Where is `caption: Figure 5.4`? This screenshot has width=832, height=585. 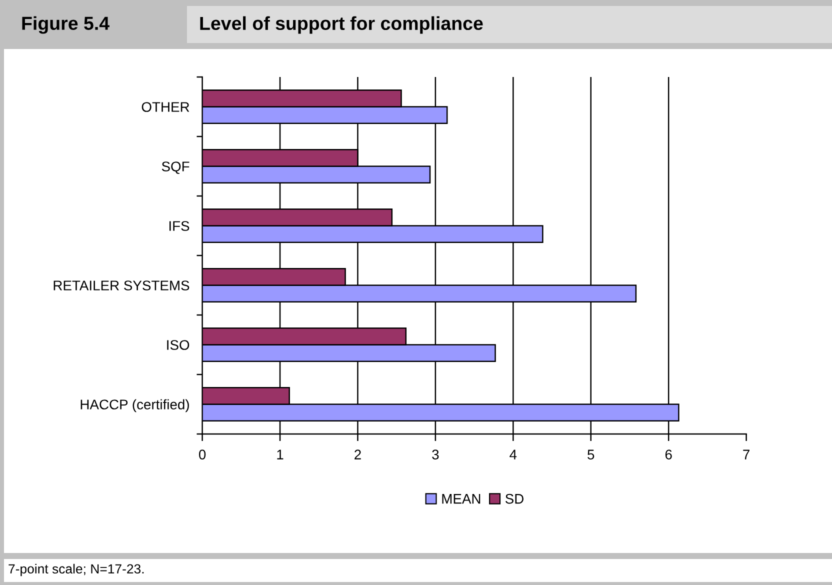
caption: Figure 5.4 is located at coordinates (66, 25).